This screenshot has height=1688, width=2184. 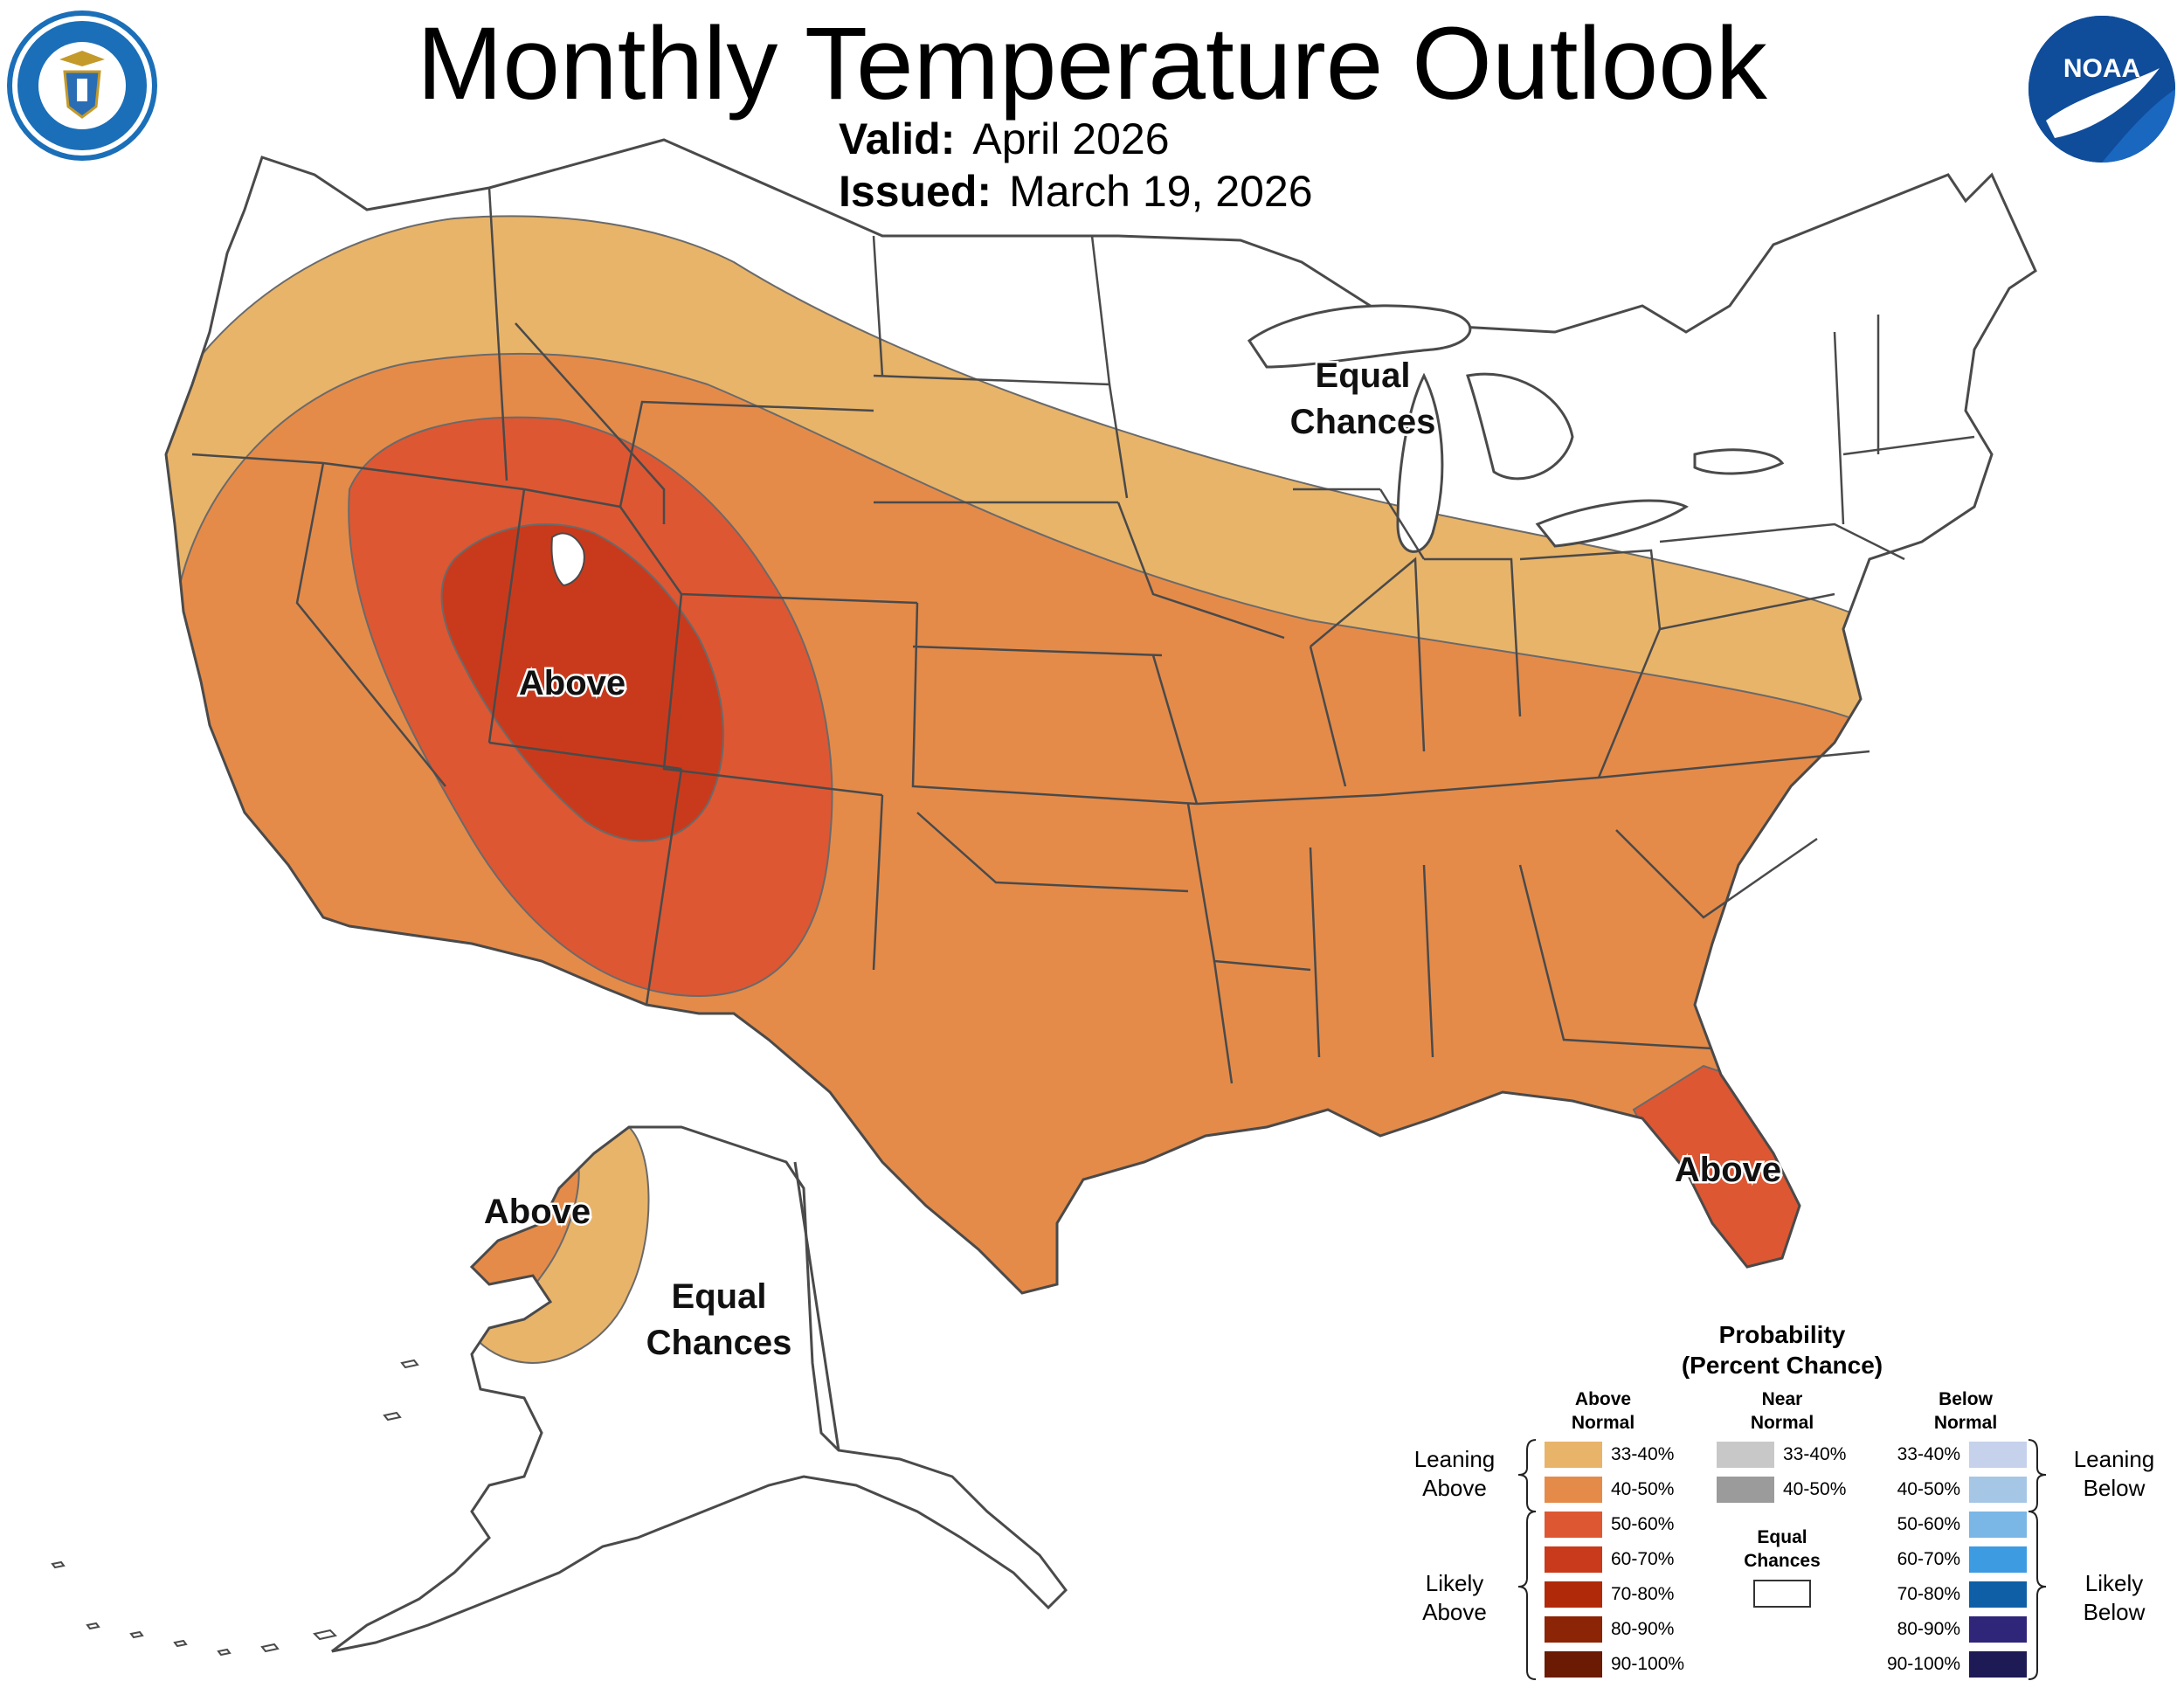 What do you see at coordinates (1603, 1399) in the screenshot?
I see `legend-col-above-line1: Above` at bounding box center [1603, 1399].